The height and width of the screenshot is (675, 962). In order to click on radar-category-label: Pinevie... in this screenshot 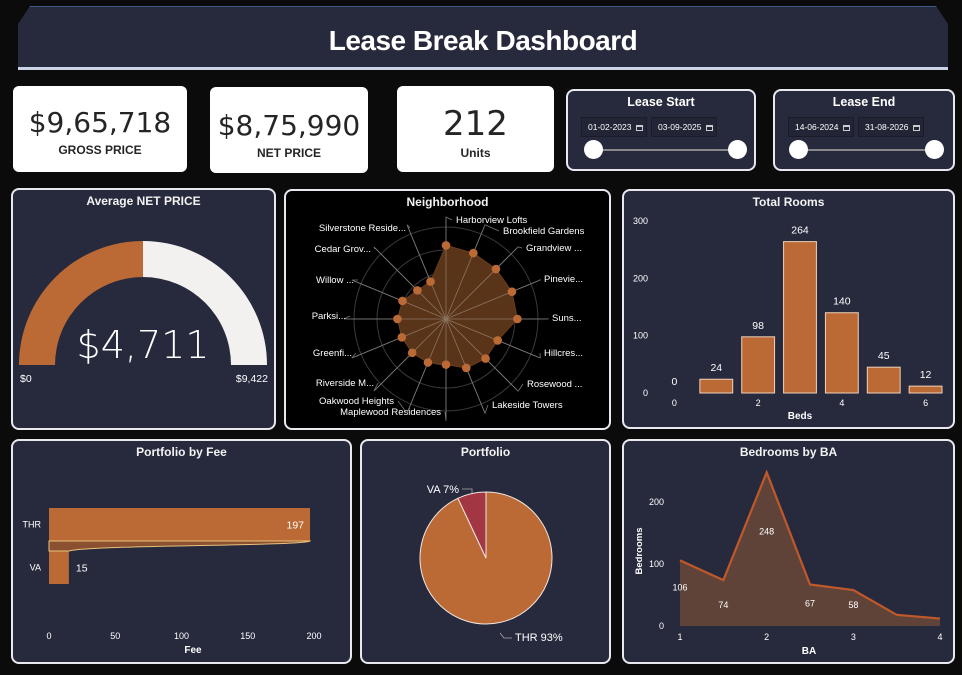, I will do `click(563, 279)`.